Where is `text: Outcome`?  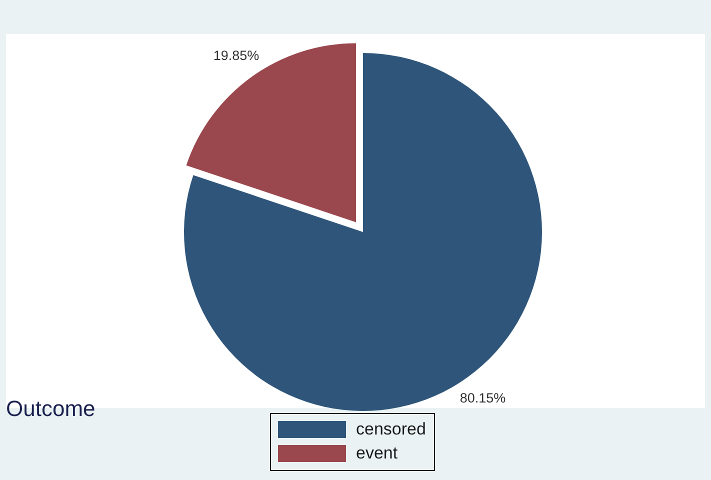
text: Outcome is located at coordinates (51, 408).